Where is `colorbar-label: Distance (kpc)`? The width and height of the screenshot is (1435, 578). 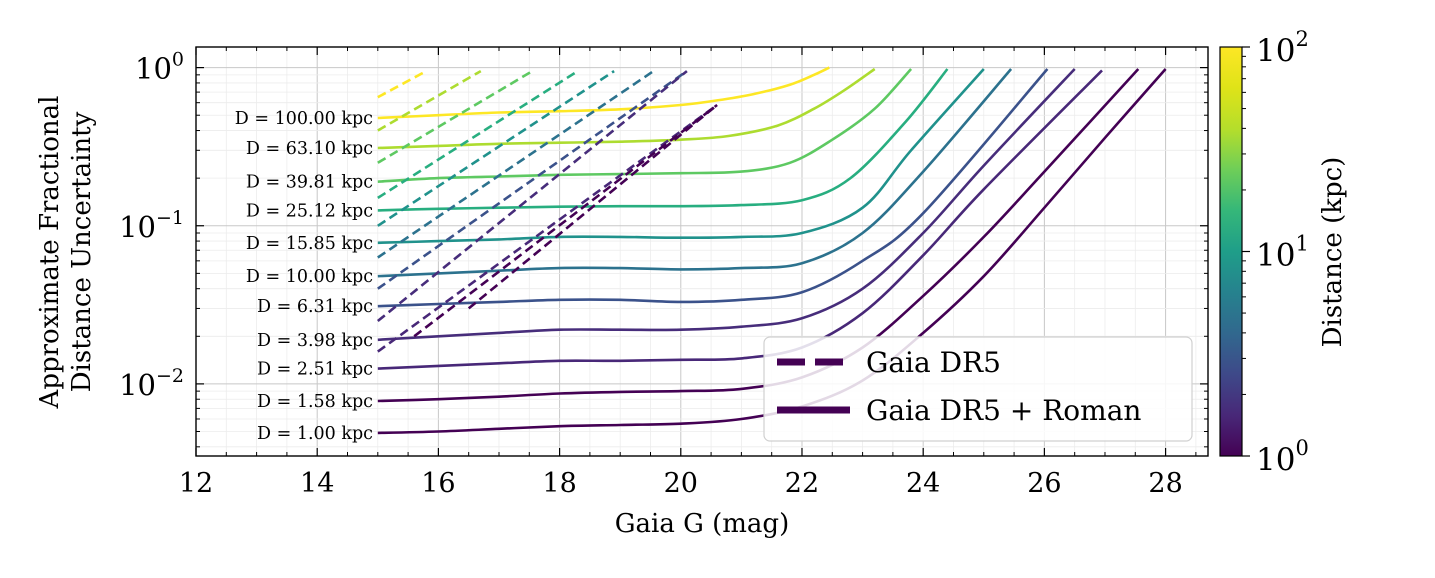 colorbar-label: Distance (kpc) is located at coordinates (1333, 252).